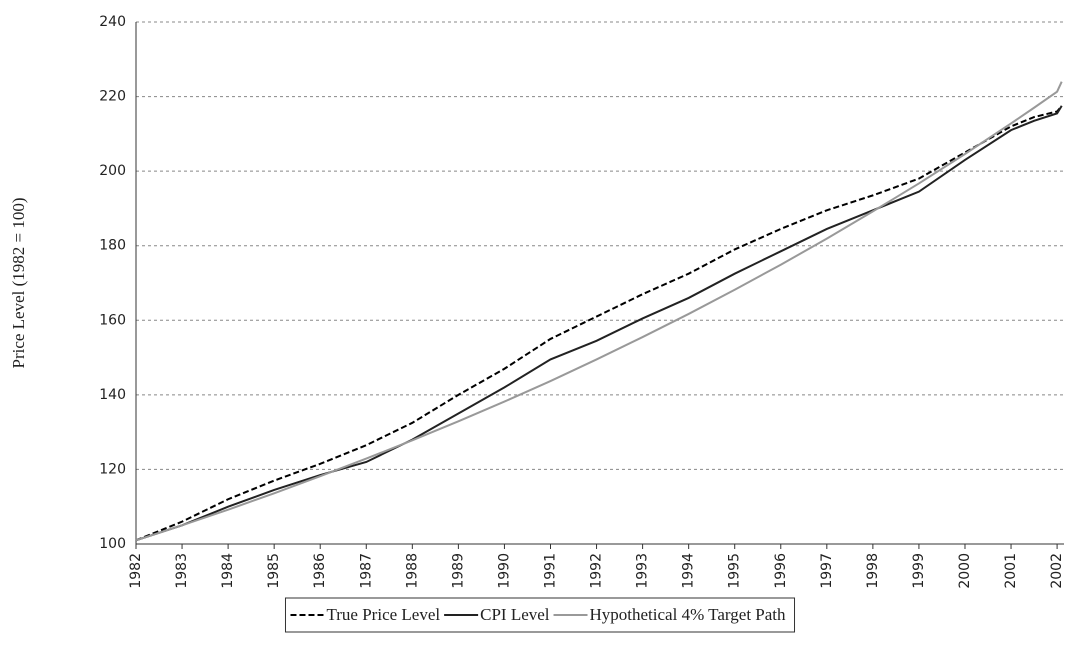 Image resolution: width=1071 pixels, height=660 pixels. Describe the element at coordinates (689, 571) in the screenshot. I see `x-tick-label: 1994` at that location.